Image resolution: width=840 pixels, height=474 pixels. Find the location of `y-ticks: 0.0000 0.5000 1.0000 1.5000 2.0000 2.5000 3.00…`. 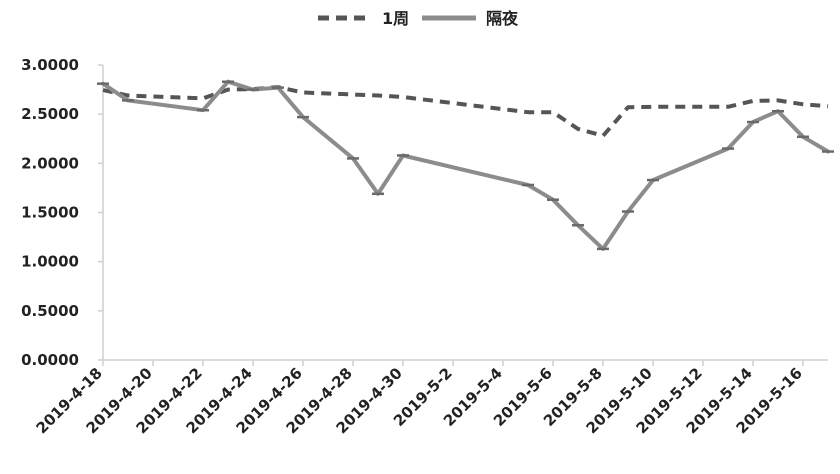

y-ticks: 0.0000 0.5000 1.0000 1.5000 2.0000 2.5000 3.00… is located at coordinates (62, 212).